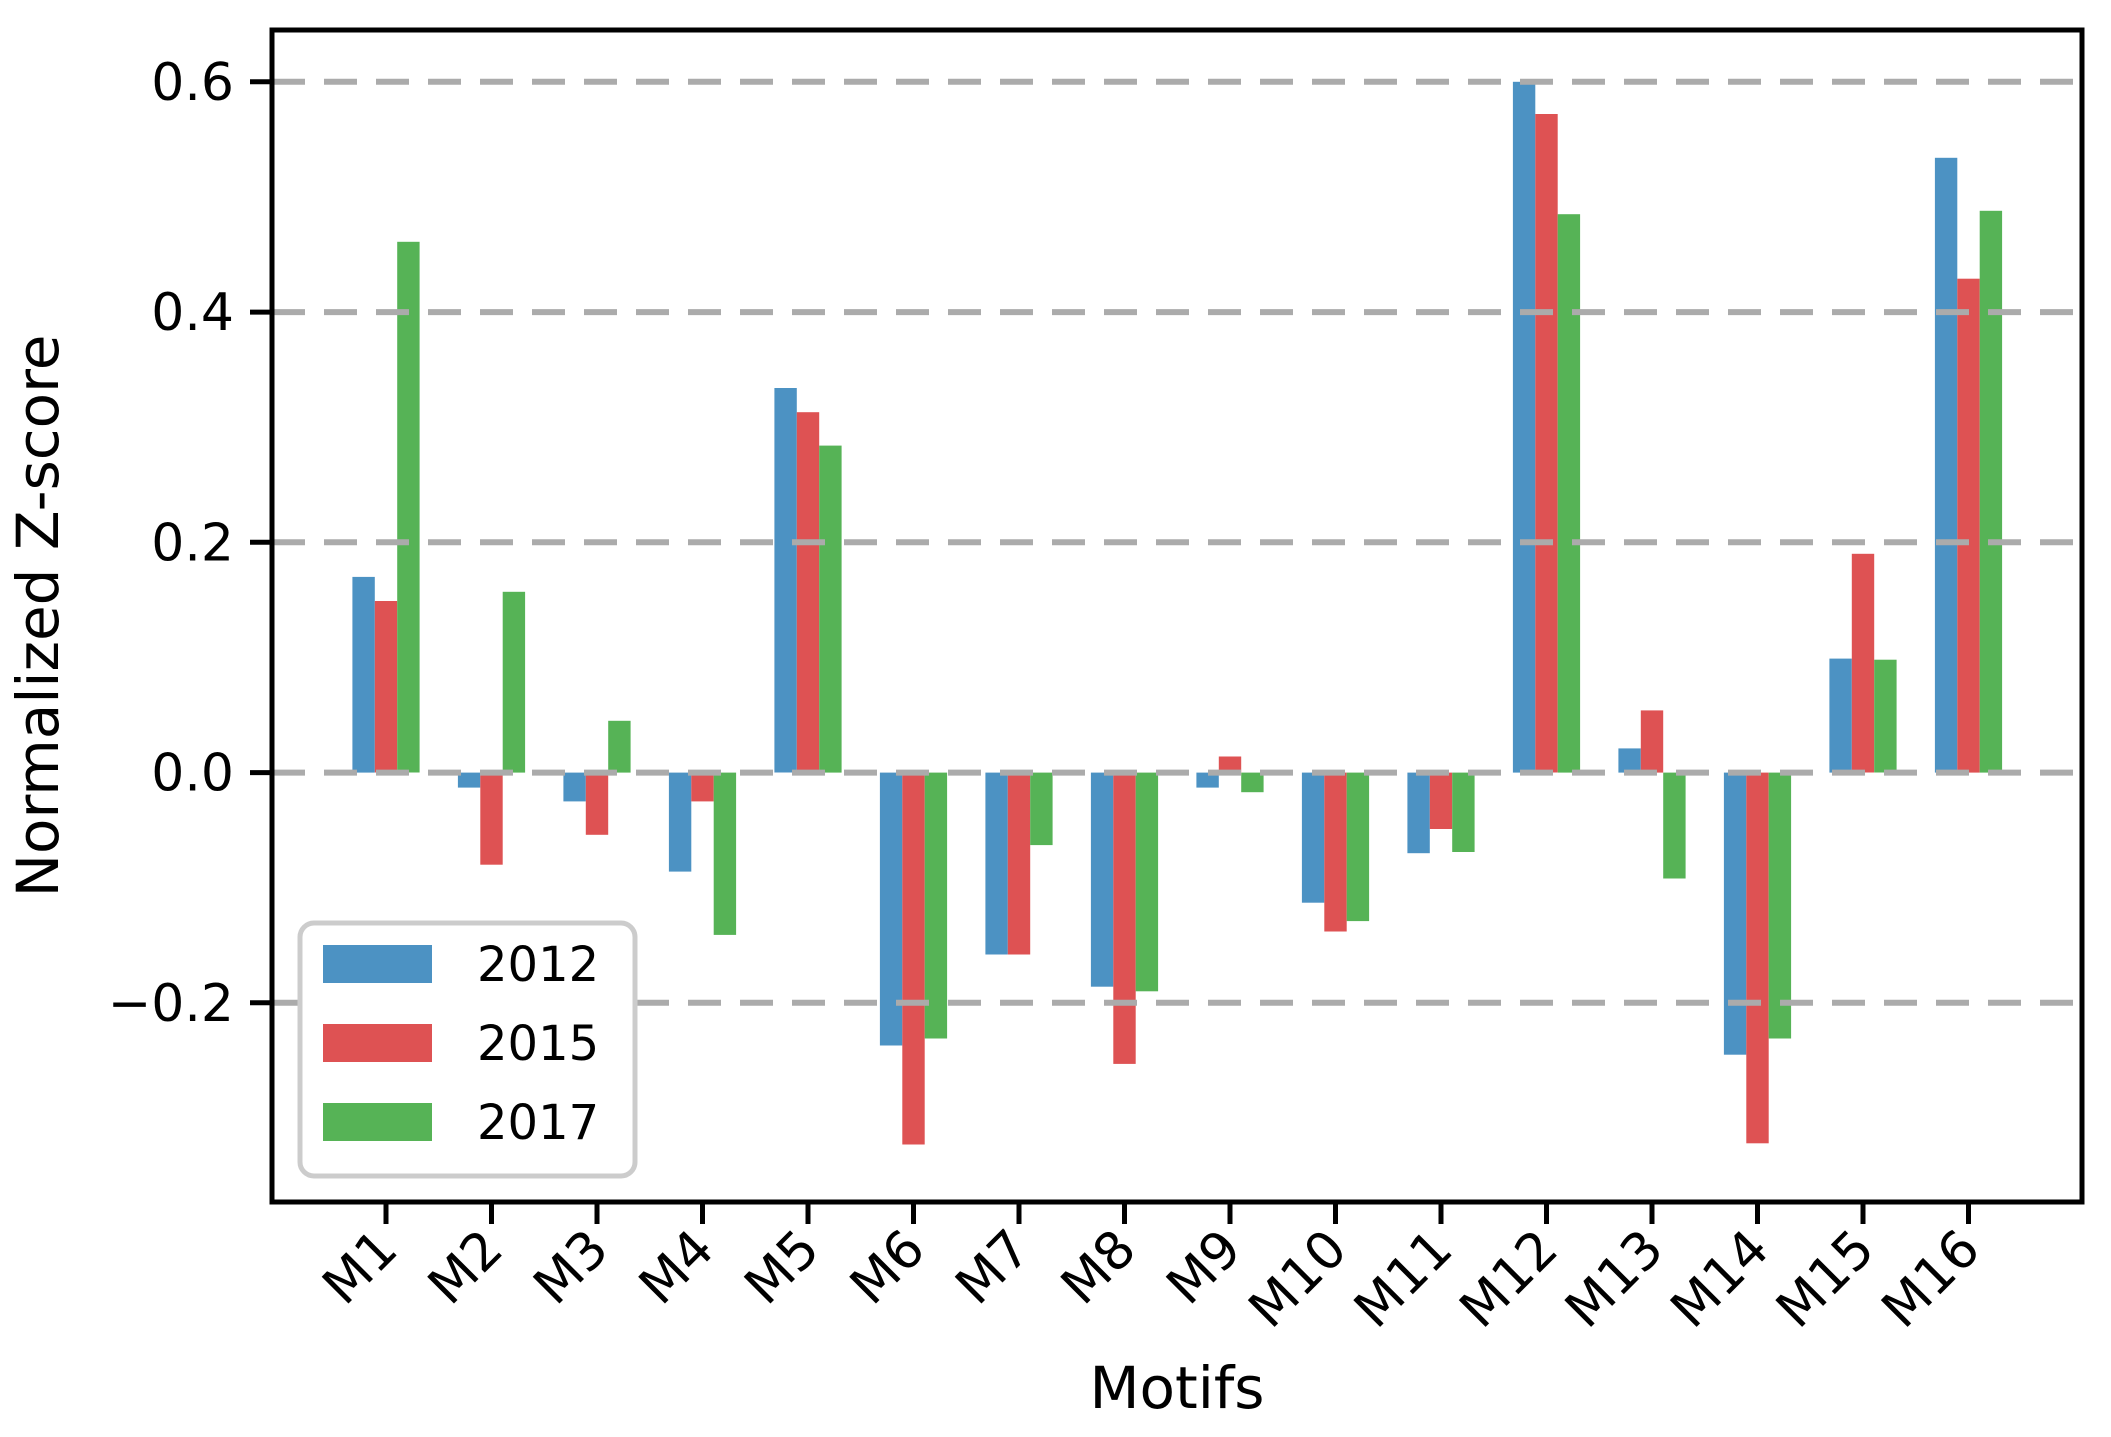 This screenshot has width=2111, height=1437. I want to click on bar-M4-2017, so click(725, 853).